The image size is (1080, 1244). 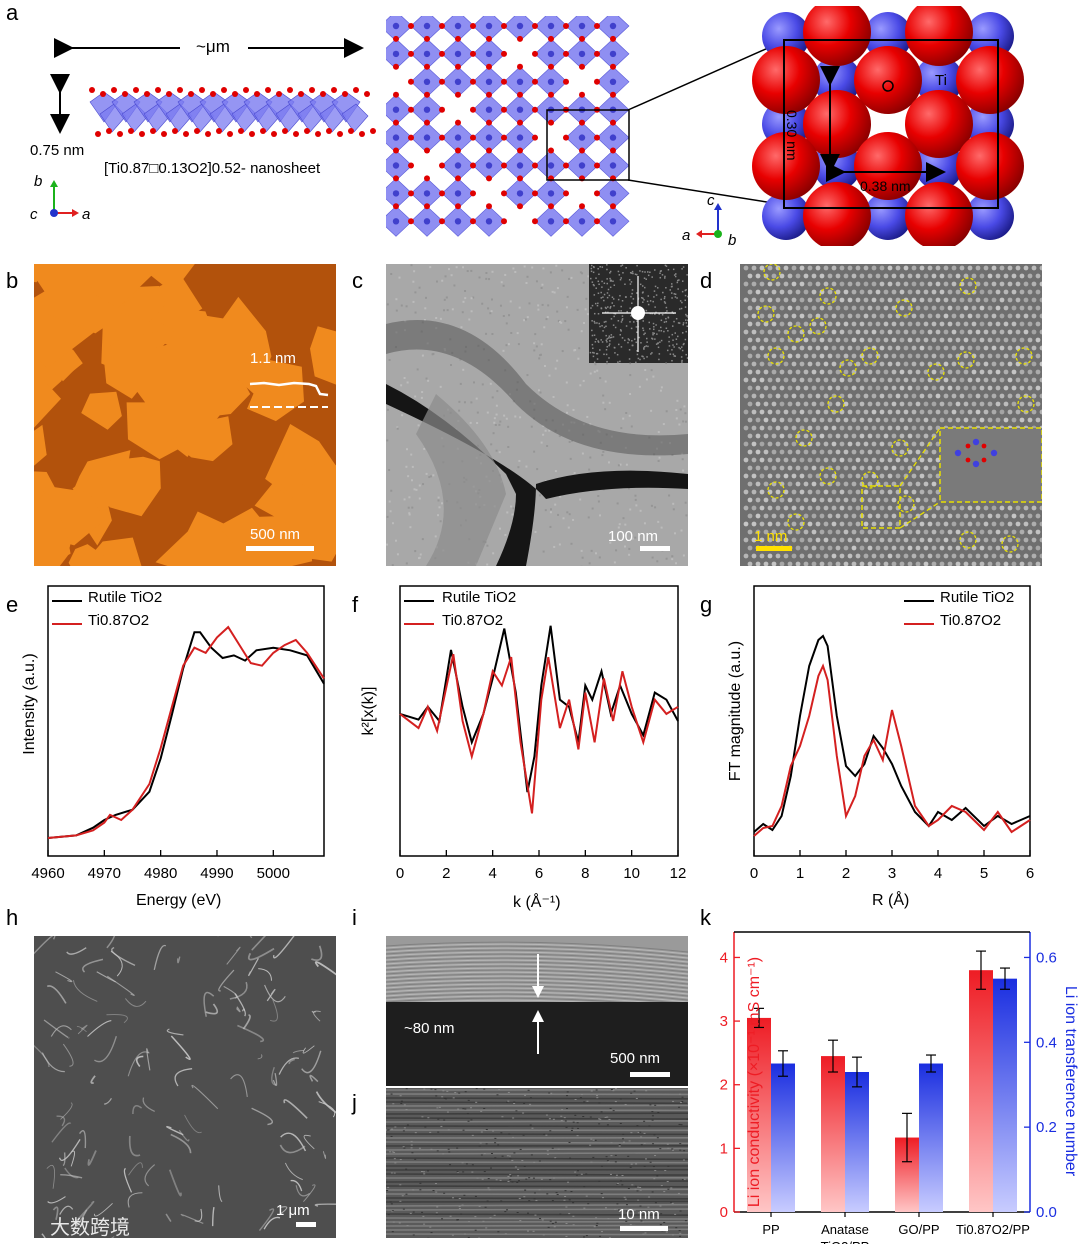 What do you see at coordinates (185, 1087) in the screenshot?
I see `panel-h-sem-image: 1 μm` at bounding box center [185, 1087].